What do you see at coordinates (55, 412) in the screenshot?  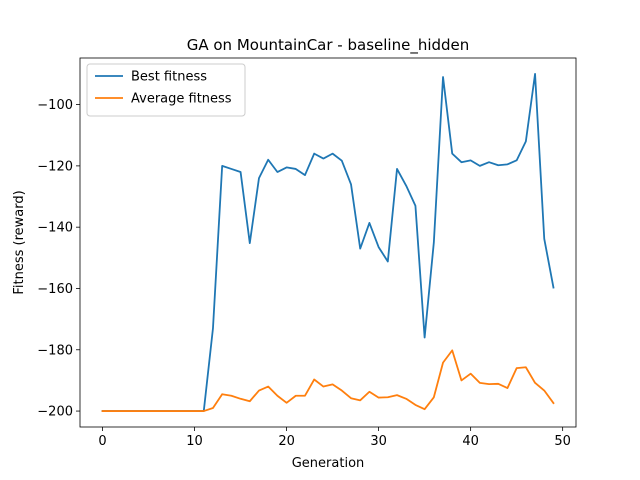 I see `y-tick-label: −200` at bounding box center [55, 412].